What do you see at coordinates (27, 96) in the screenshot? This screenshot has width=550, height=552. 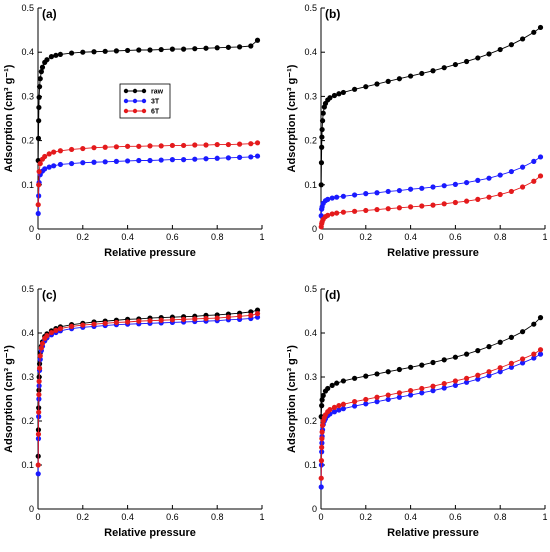 I see `y-tick-label: 0.3` at bounding box center [27, 96].